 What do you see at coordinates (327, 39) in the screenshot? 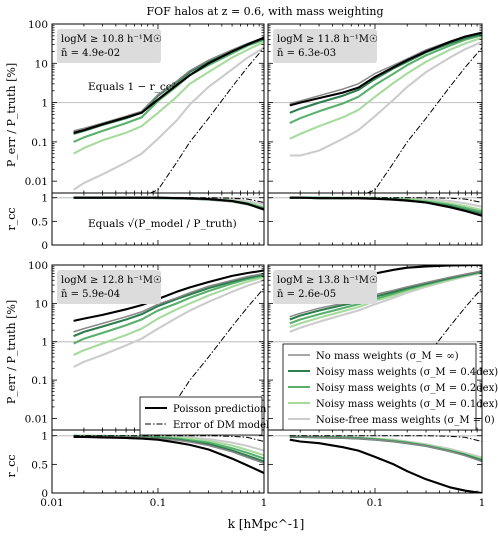
I see `panel-2-box-line1: logM ≥ 11.8 h⁻¹M☉` at bounding box center [327, 39].